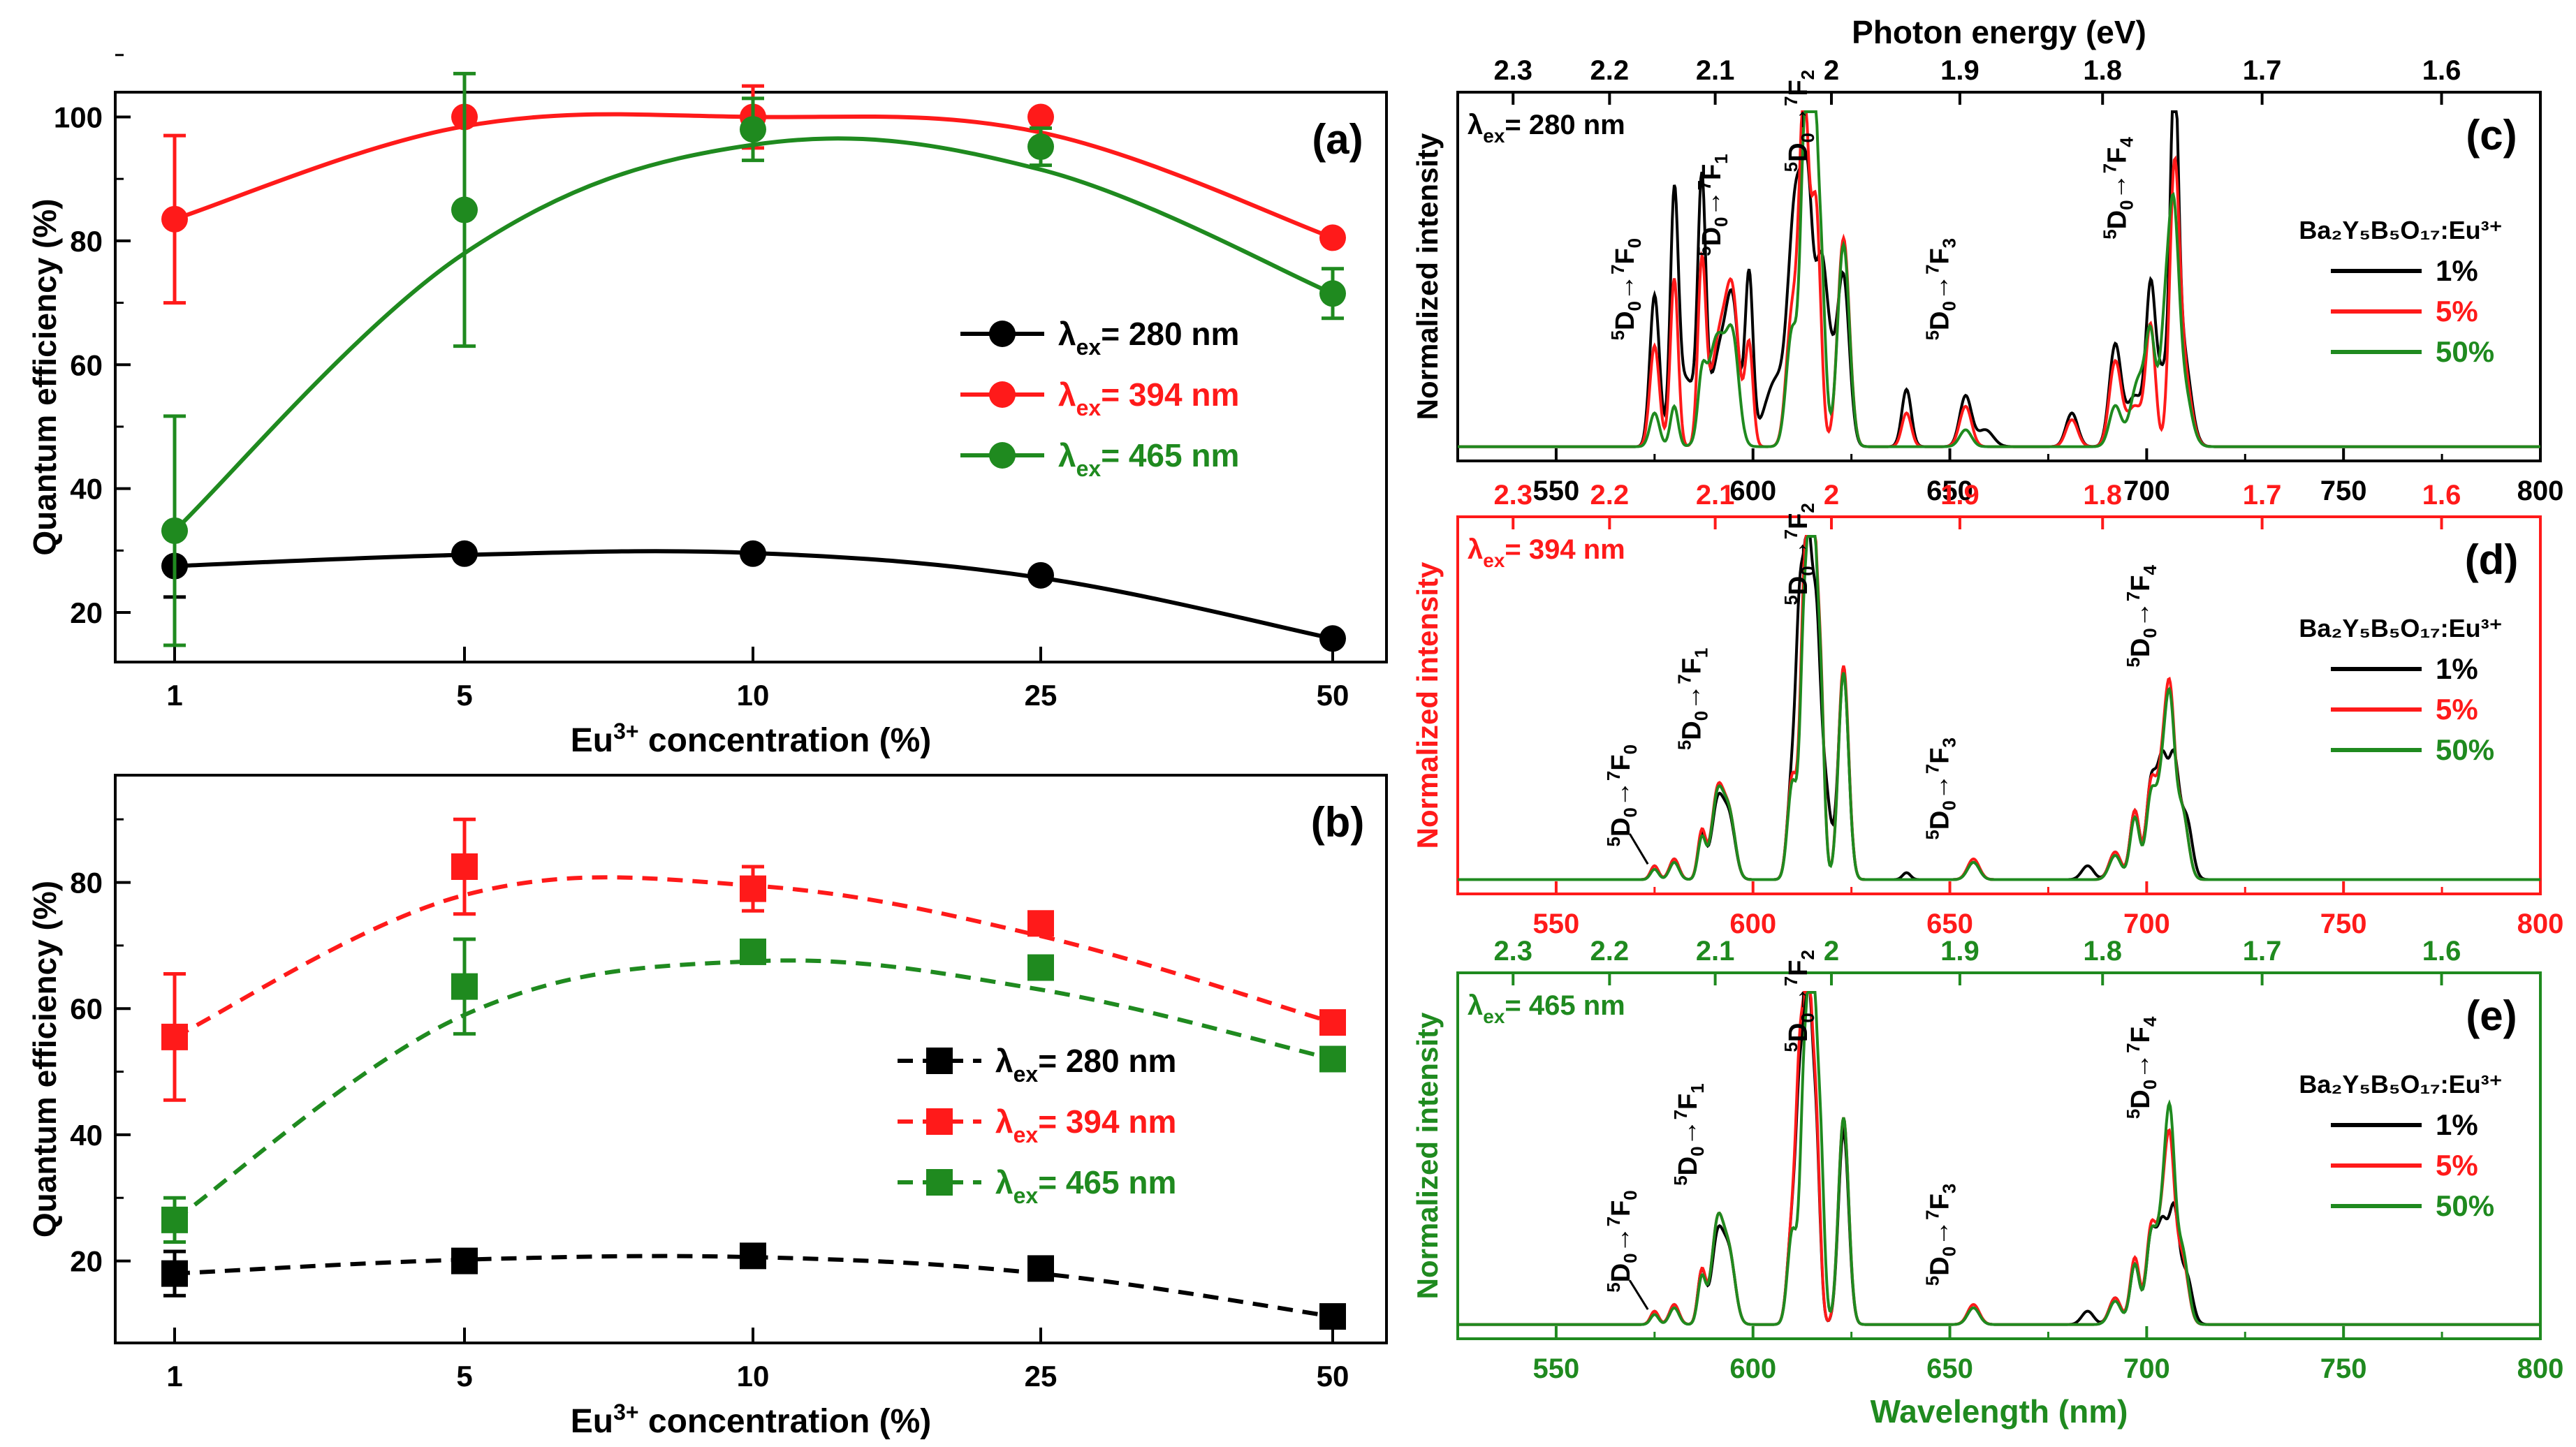 Image resolution: width=2576 pixels, height=1447 pixels. What do you see at coordinates (1808, 1017) in the screenshot?
I see `transition-part: 0` at bounding box center [1808, 1017].